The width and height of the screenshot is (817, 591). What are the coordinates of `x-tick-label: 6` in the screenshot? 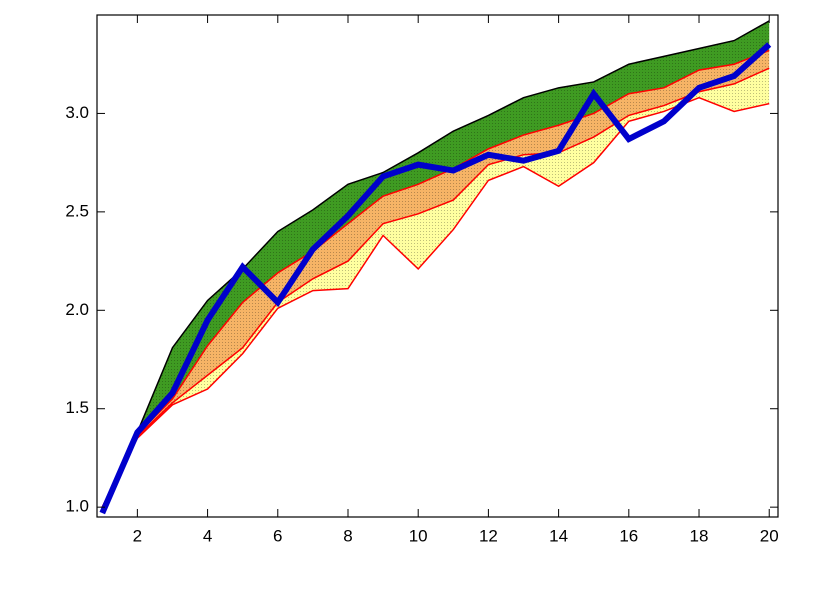 It's located at (277, 535).